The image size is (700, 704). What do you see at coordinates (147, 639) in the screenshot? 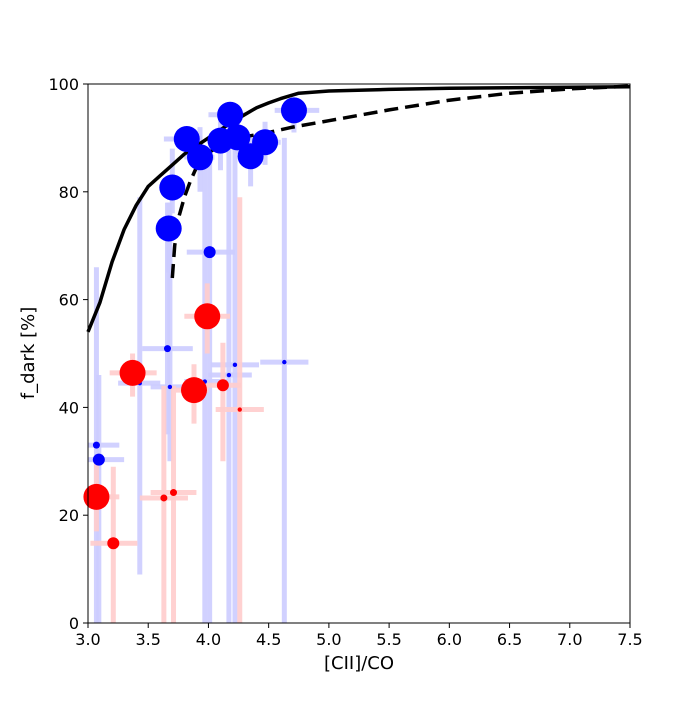
I see `x-tick-label: 3.5` at bounding box center [147, 639].